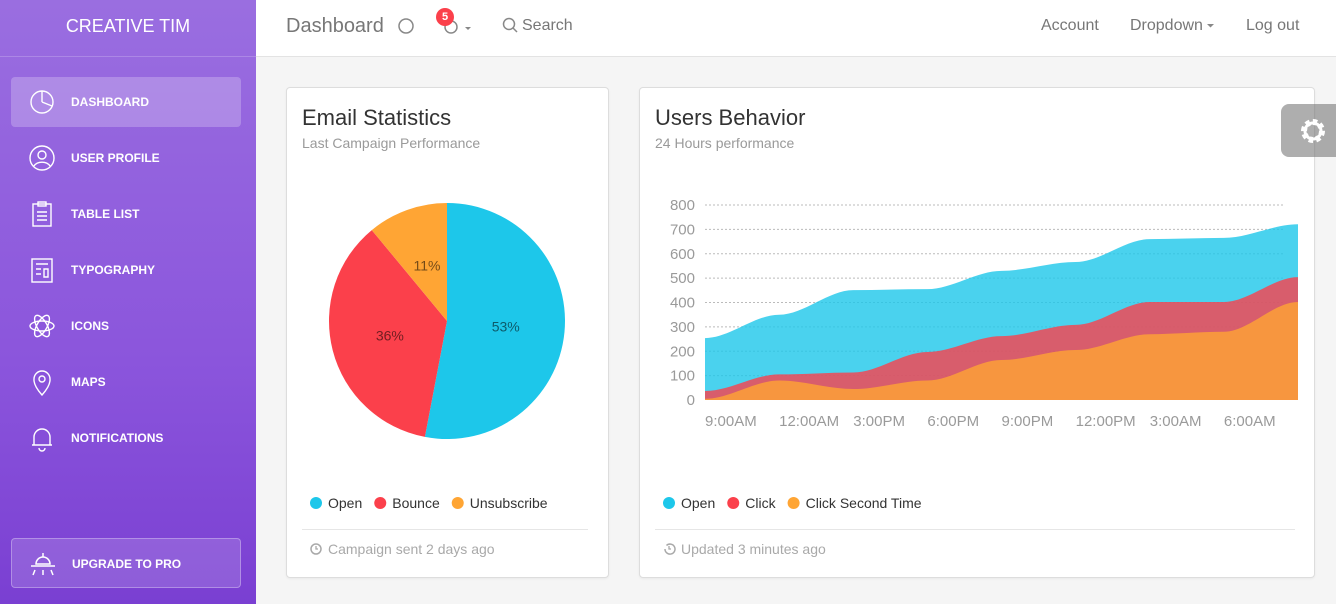  Describe the element at coordinates (682, 254) in the screenshot. I see `y-tick-label: 600` at that location.